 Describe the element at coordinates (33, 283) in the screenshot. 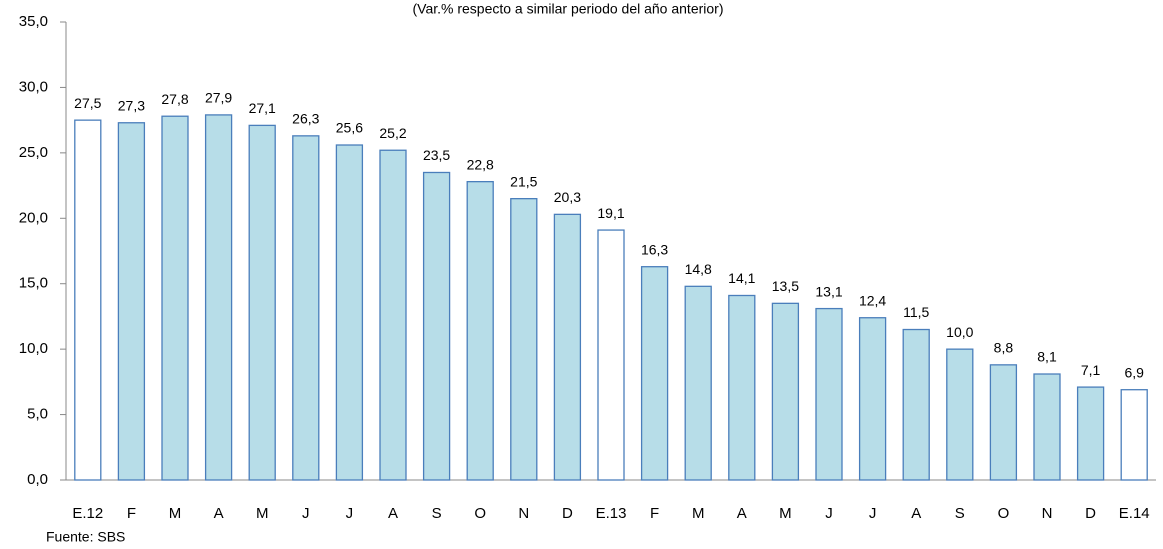

I see `y-tick-label: 15,0` at that location.